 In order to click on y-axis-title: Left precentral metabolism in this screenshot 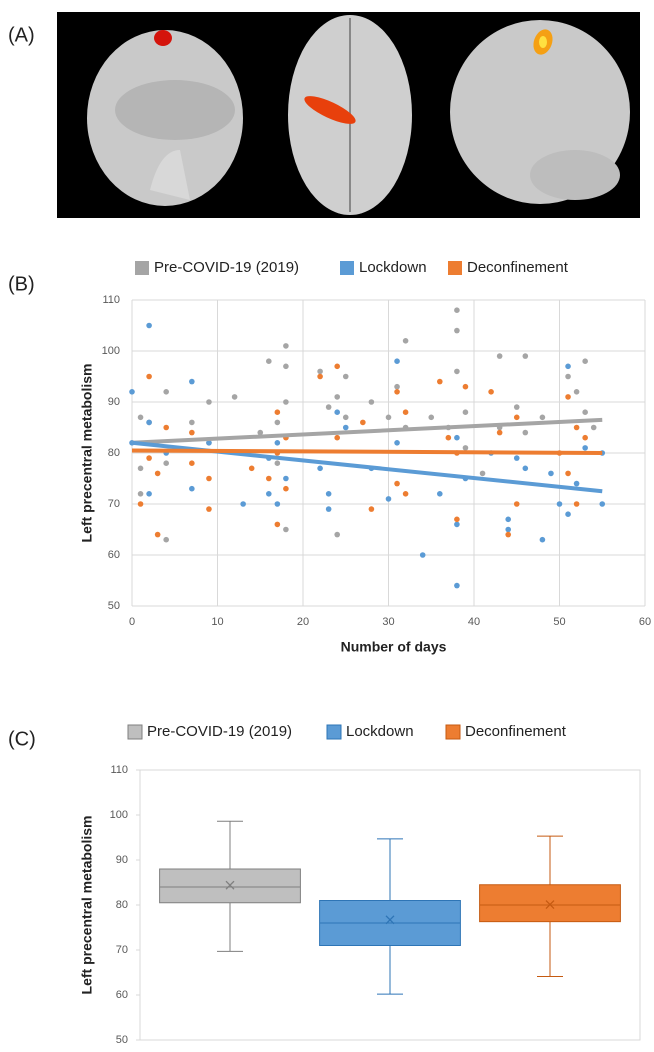, I will do `click(87, 905)`.